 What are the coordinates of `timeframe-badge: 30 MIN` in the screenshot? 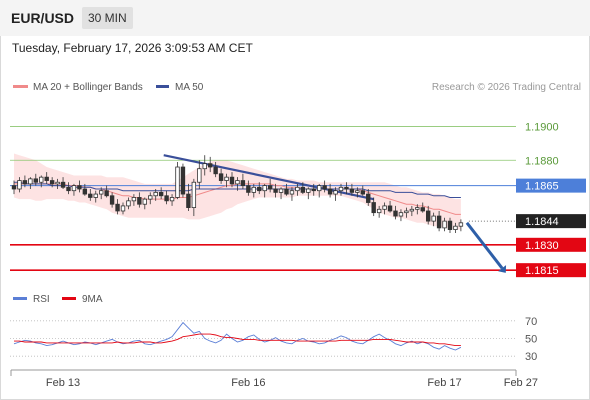 It's located at (107, 18).